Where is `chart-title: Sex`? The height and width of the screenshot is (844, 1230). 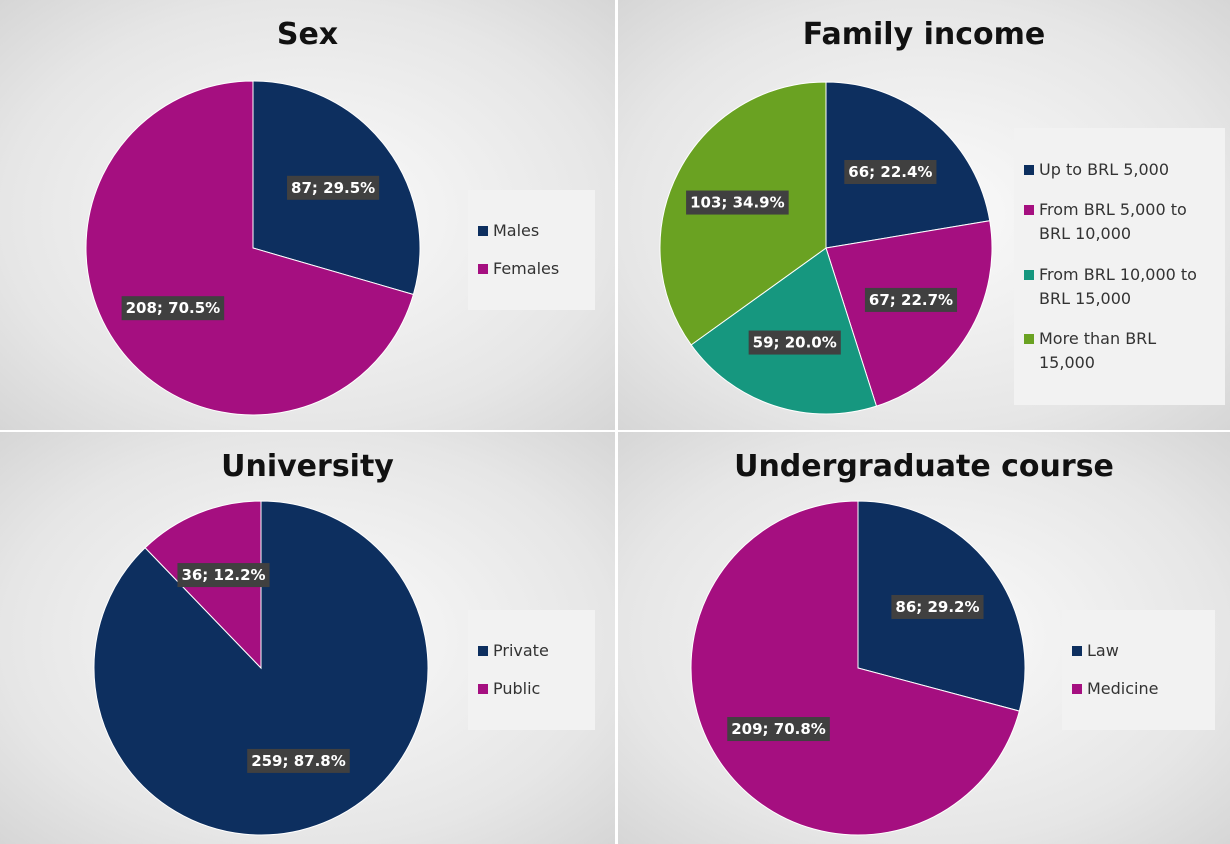 chart-title: Sex is located at coordinates (307, 34).